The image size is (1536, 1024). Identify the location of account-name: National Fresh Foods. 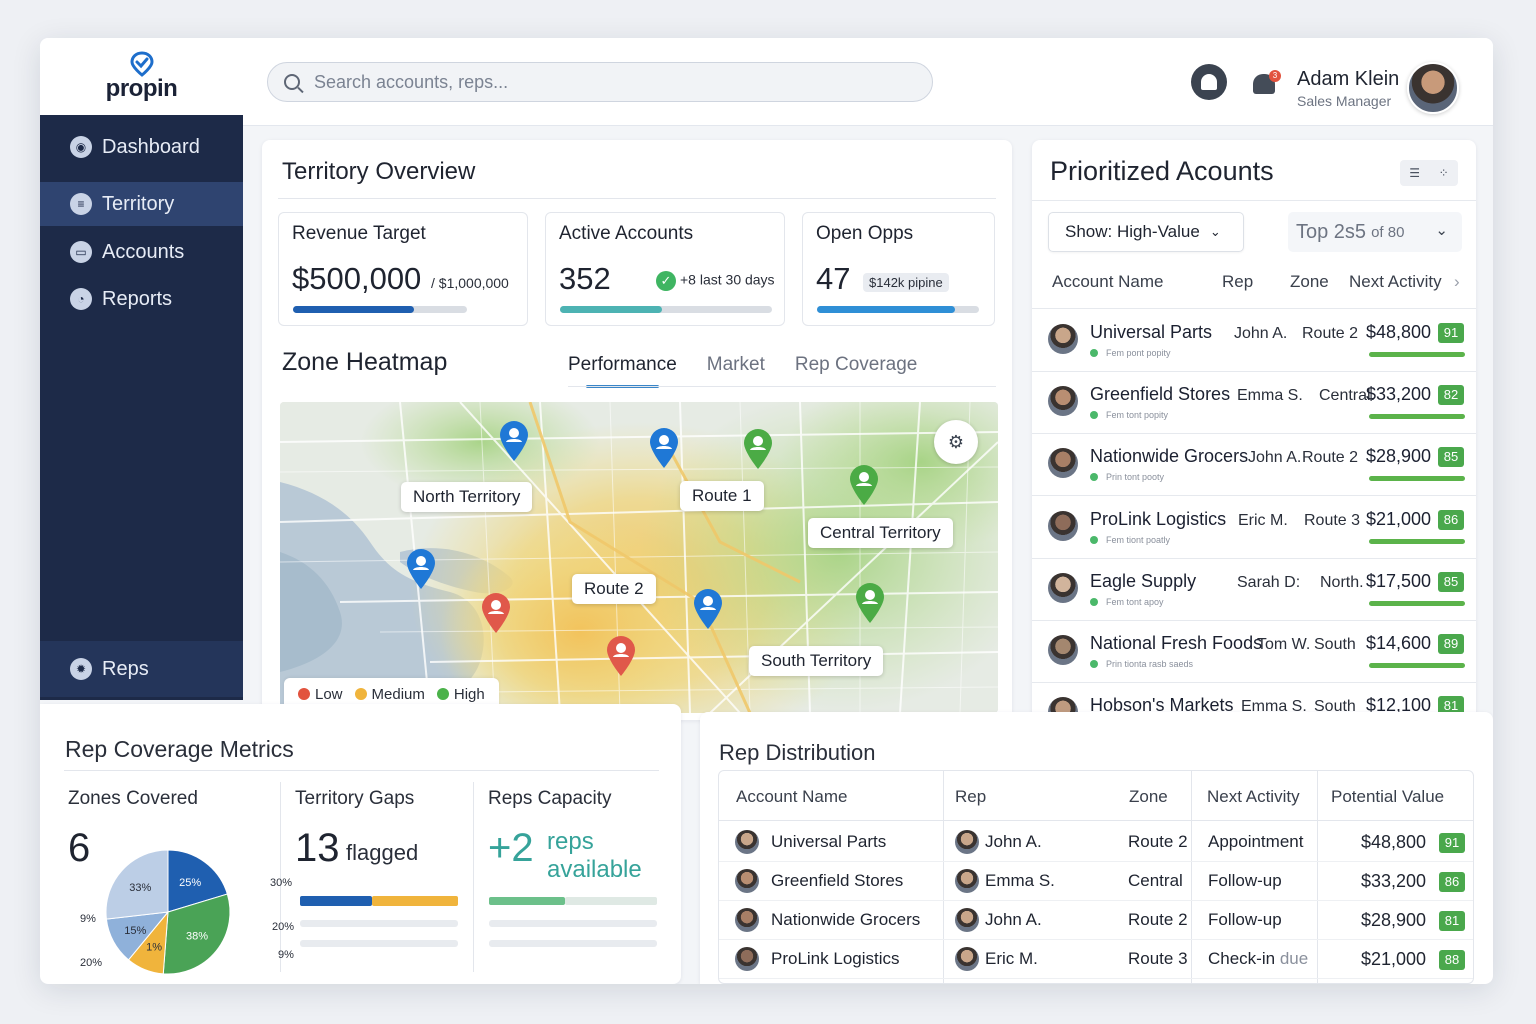
(1176, 643).